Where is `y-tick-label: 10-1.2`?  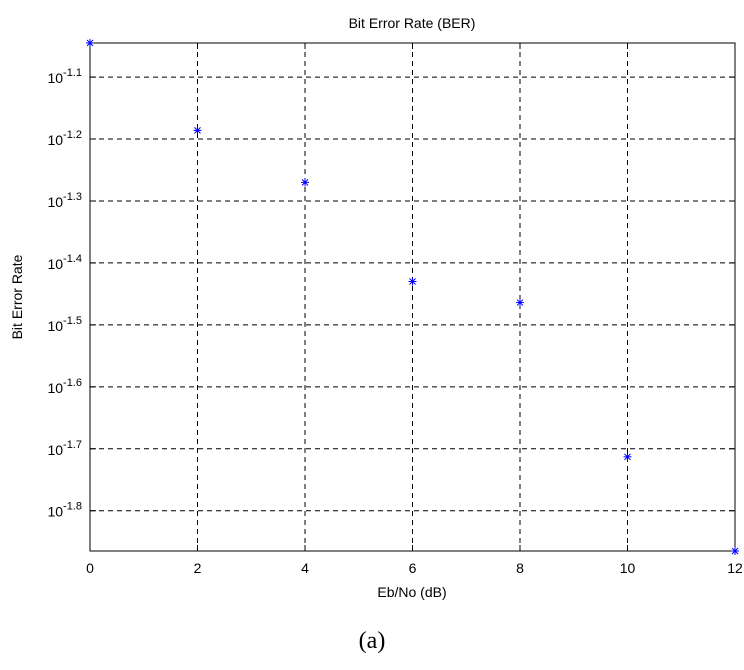 y-tick-label: 10-1.2 is located at coordinates (64, 138).